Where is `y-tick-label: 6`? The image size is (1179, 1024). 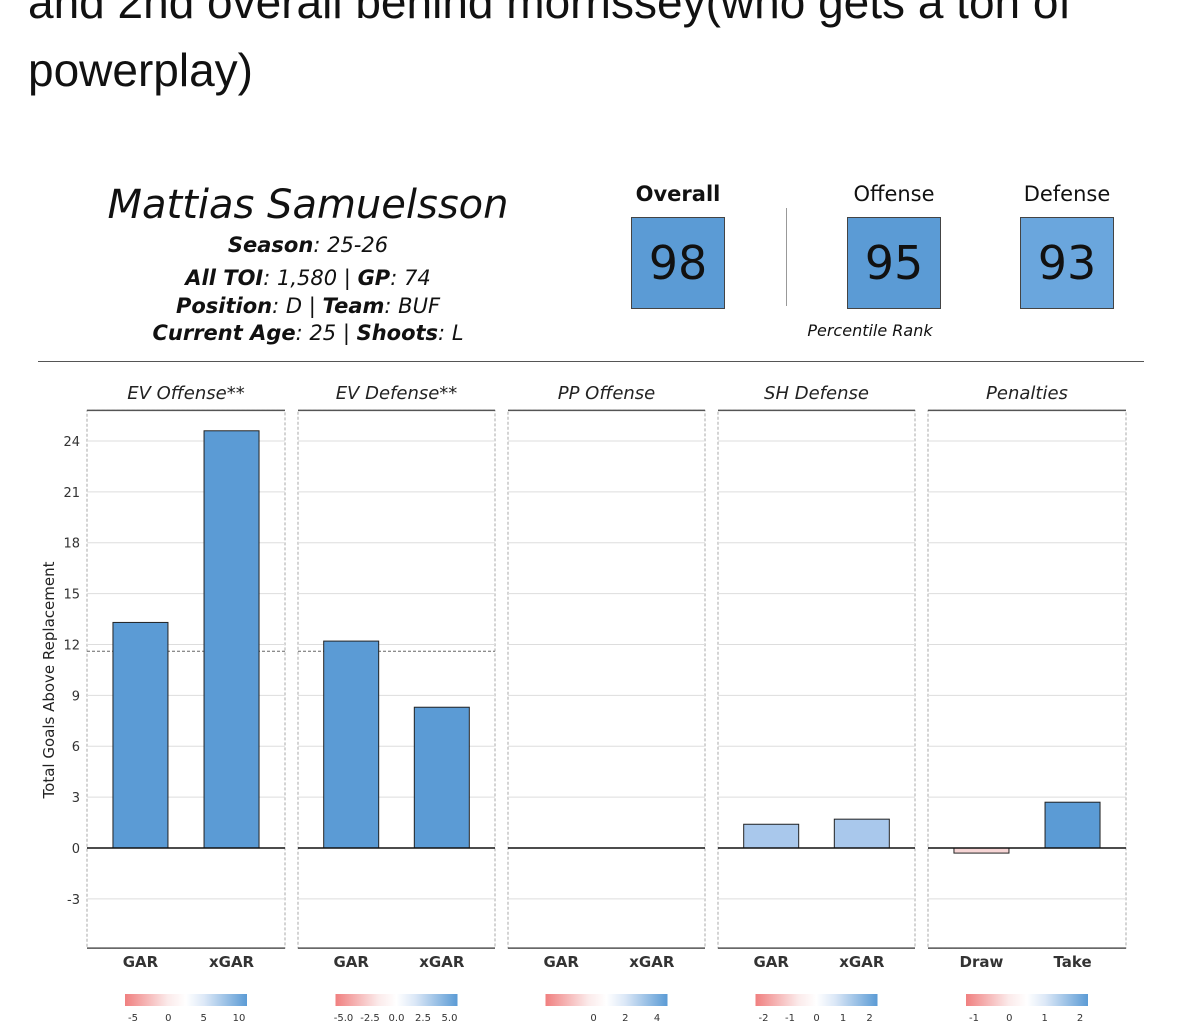
y-tick-label: 6 is located at coordinates (76, 747).